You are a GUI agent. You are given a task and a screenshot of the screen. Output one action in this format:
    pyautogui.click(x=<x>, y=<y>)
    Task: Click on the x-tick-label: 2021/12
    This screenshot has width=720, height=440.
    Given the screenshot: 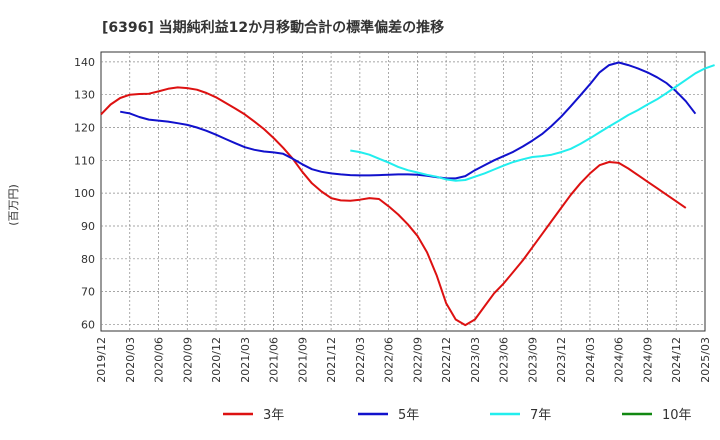 What is the action you would take?
    pyautogui.click(x=331, y=360)
    